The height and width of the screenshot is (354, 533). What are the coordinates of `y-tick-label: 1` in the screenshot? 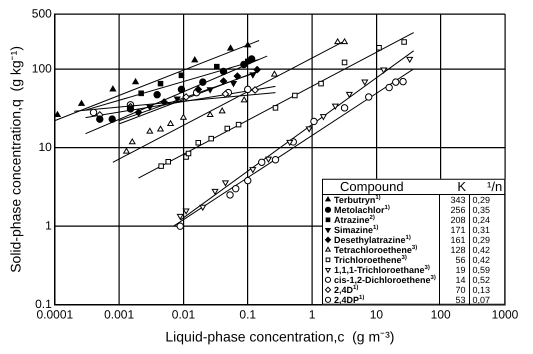 It's located at (48, 225).